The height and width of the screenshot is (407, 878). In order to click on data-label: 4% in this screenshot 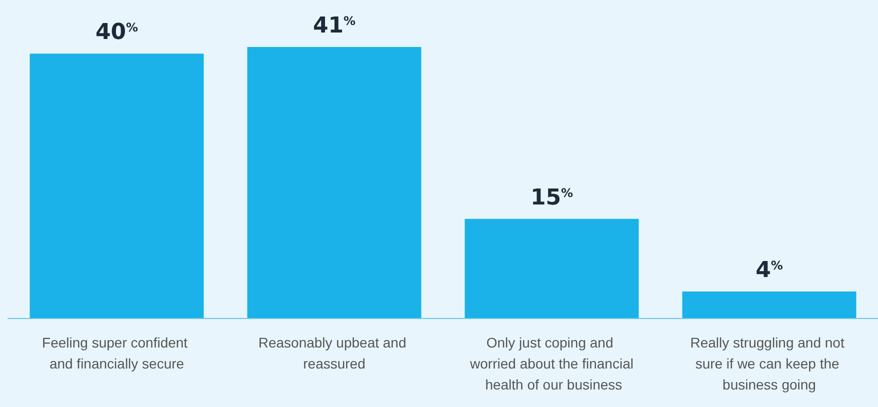, I will do `click(769, 271)`.